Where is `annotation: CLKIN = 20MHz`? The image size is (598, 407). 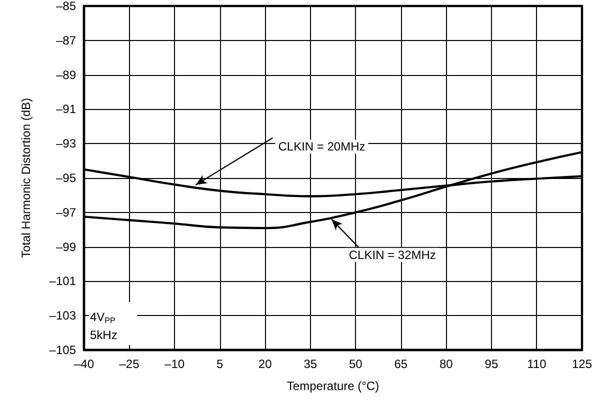
annotation: CLKIN = 20MHz is located at coordinates (322, 147).